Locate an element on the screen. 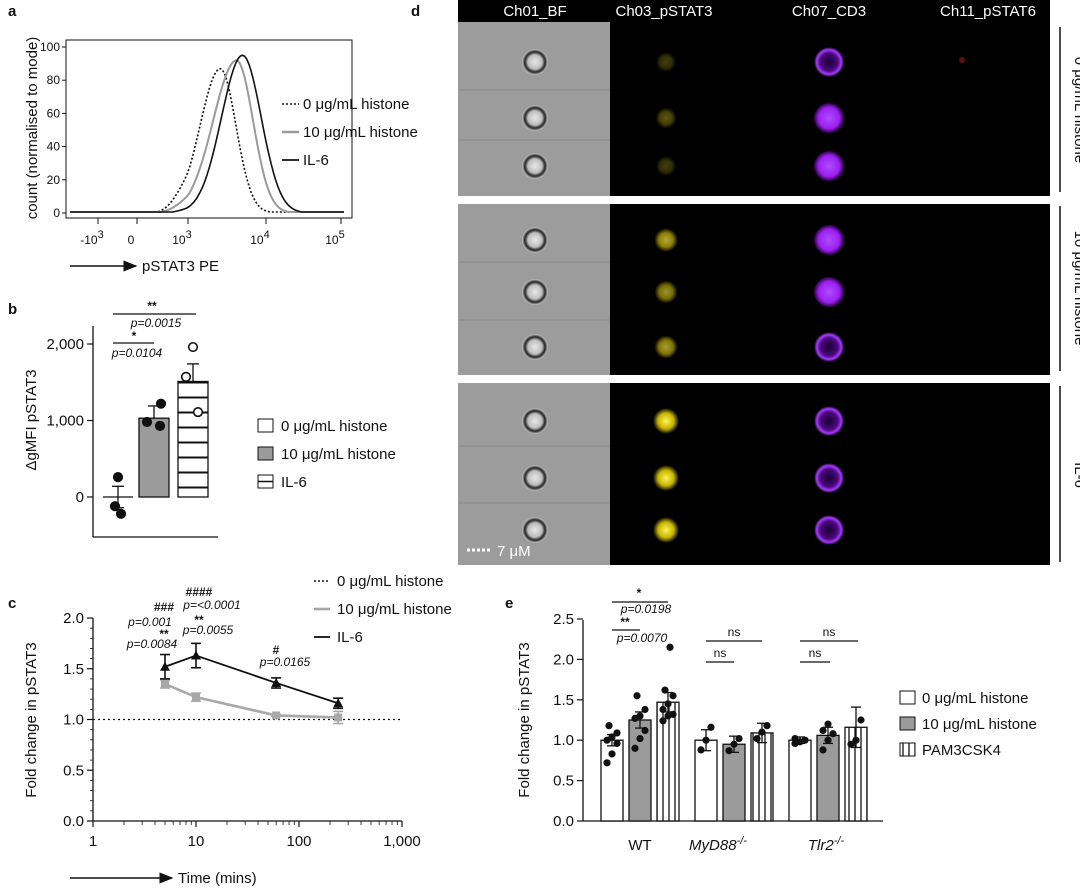  panel-c-y-ticks: 0.0 0.5 1.0 1.5 2.0 is located at coordinates (78, 720).